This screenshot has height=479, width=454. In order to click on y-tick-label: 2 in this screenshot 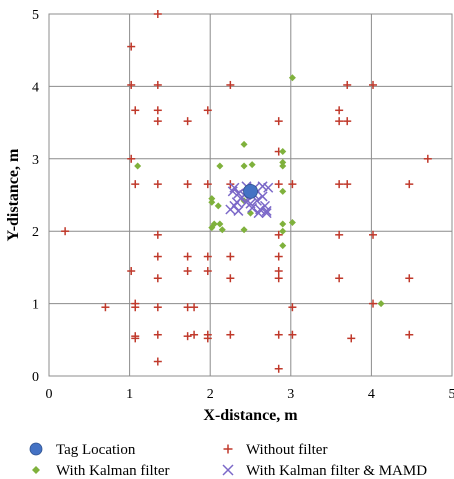, I will do `click(35, 232)`.